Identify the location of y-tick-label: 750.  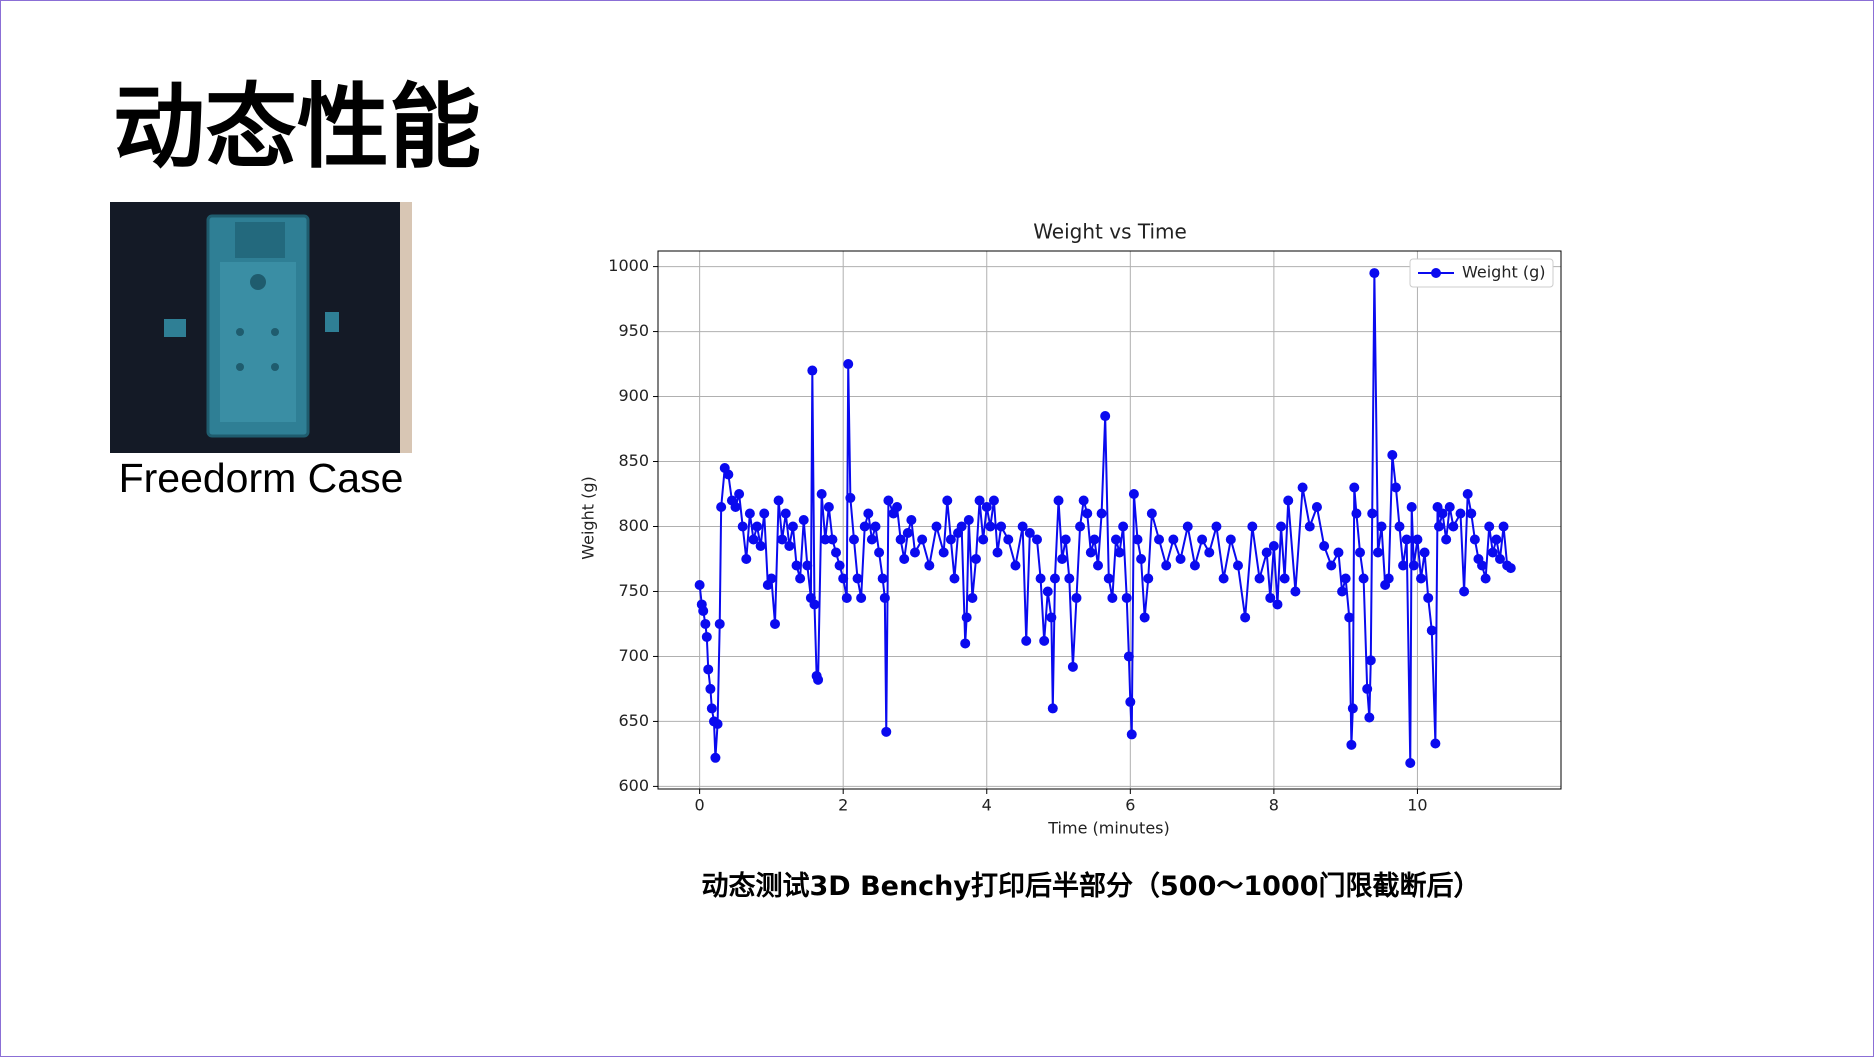
(633, 590).